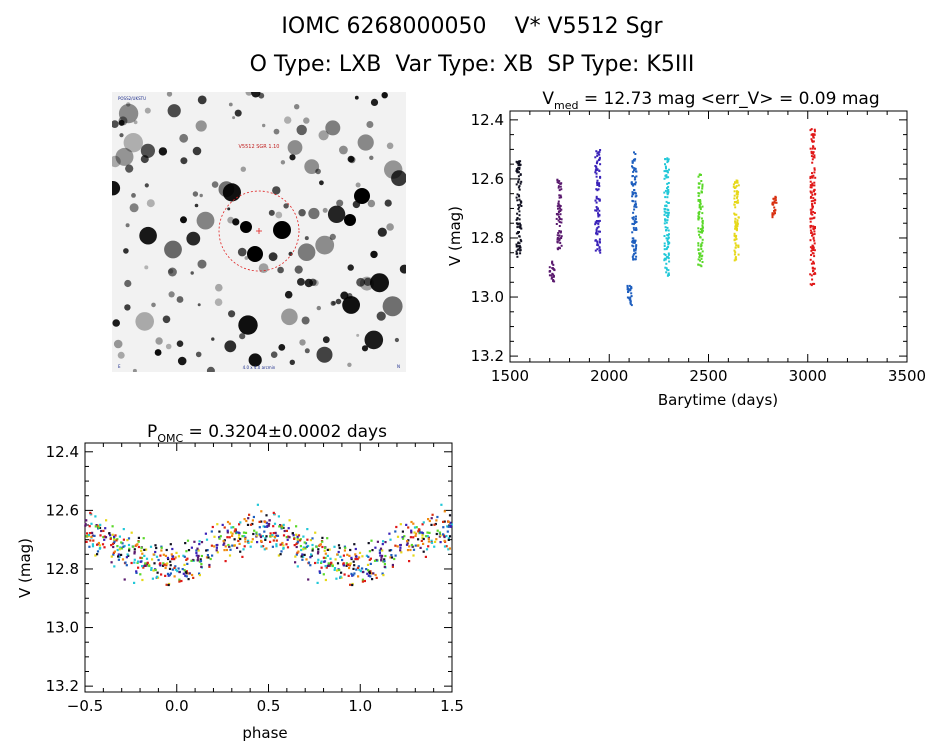  What do you see at coordinates (487, 179) in the screenshot?
I see `light-curve-ytick-label: 12.6` at bounding box center [487, 179].